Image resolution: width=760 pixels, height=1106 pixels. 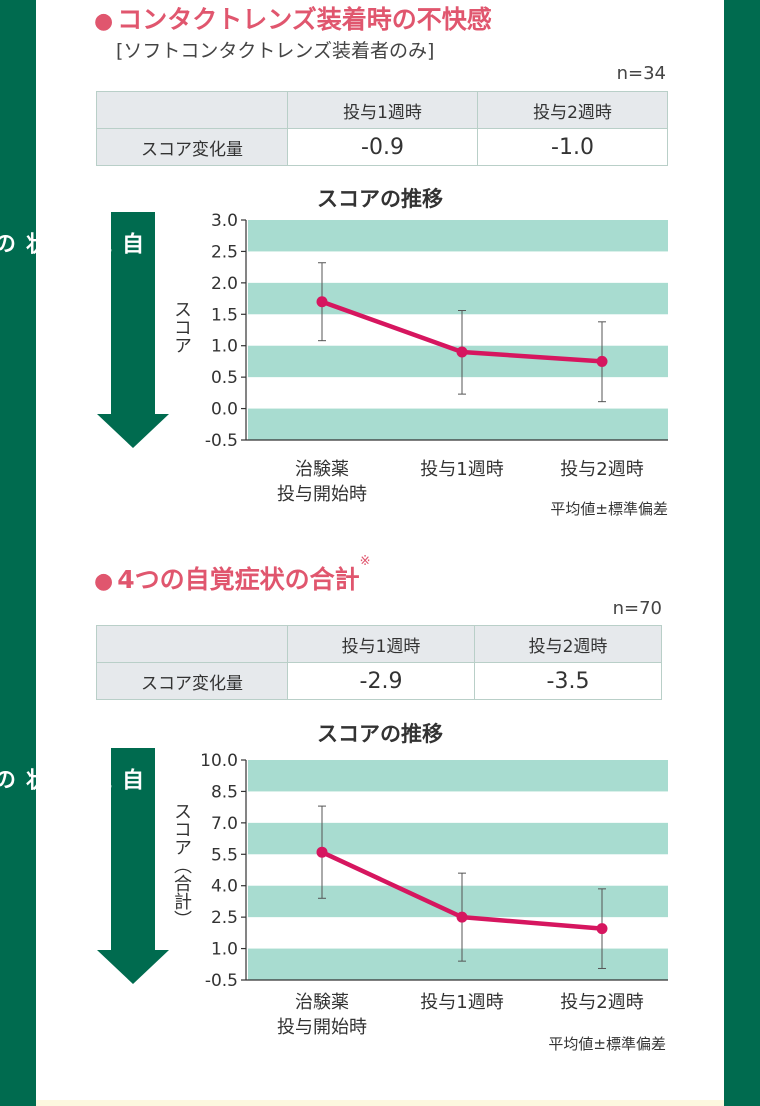 What do you see at coordinates (224, 221) in the screenshot?
I see `y-tick-label: 3.0` at bounding box center [224, 221].